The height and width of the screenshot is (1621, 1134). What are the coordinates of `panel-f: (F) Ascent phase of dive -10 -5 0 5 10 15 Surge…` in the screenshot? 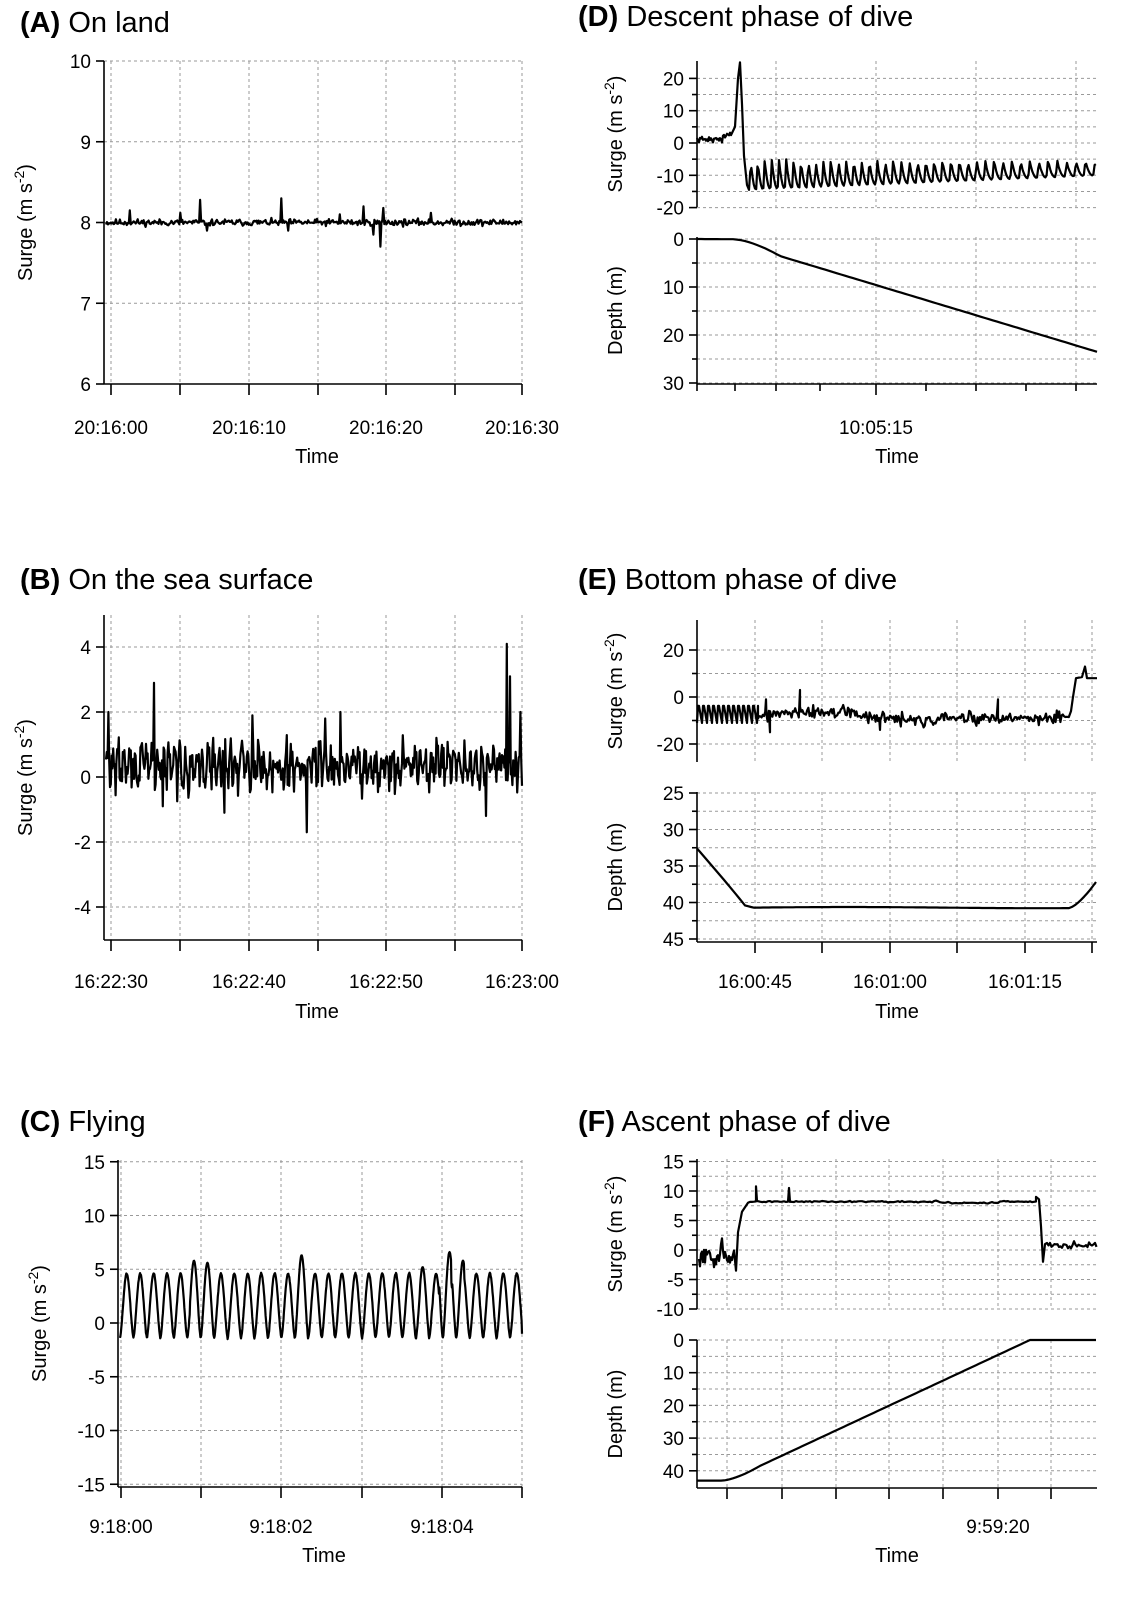 It's located at (838, 1336).